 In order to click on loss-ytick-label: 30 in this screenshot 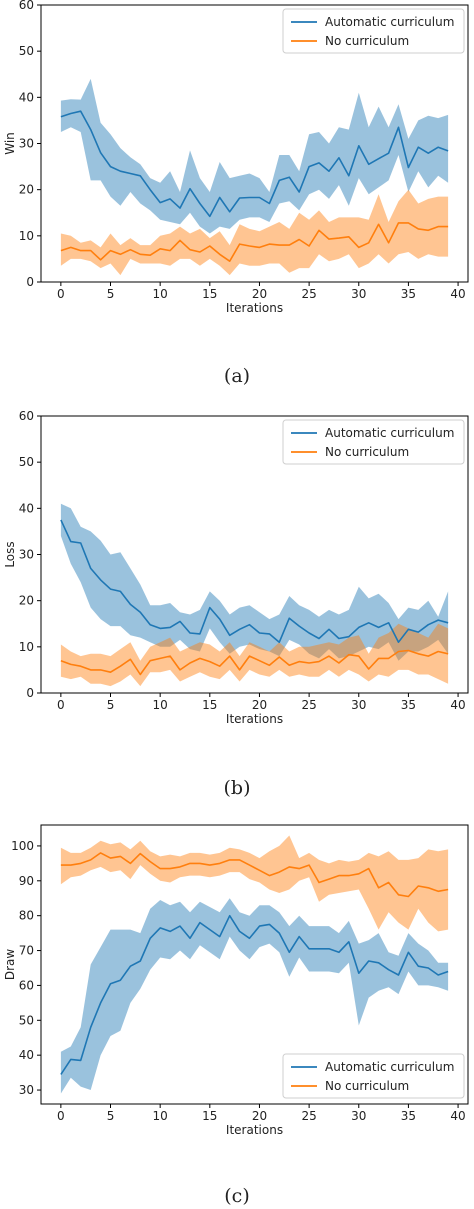, I will do `click(26, 555)`.